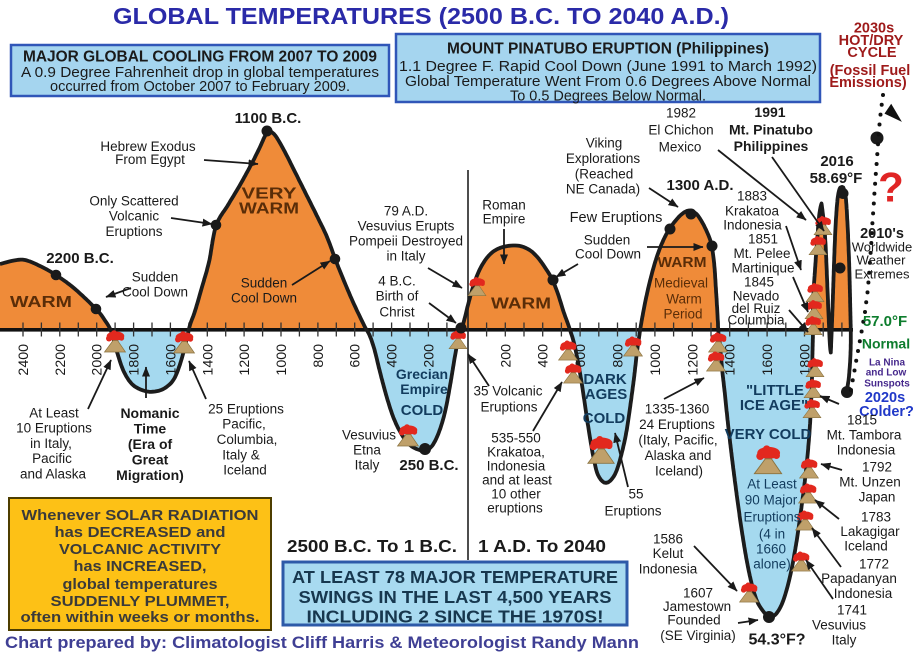 The image size is (915, 658). What do you see at coordinates (98, 360) in the screenshot?
I see `svg-text: 2000` at bounding box center [98, 360].